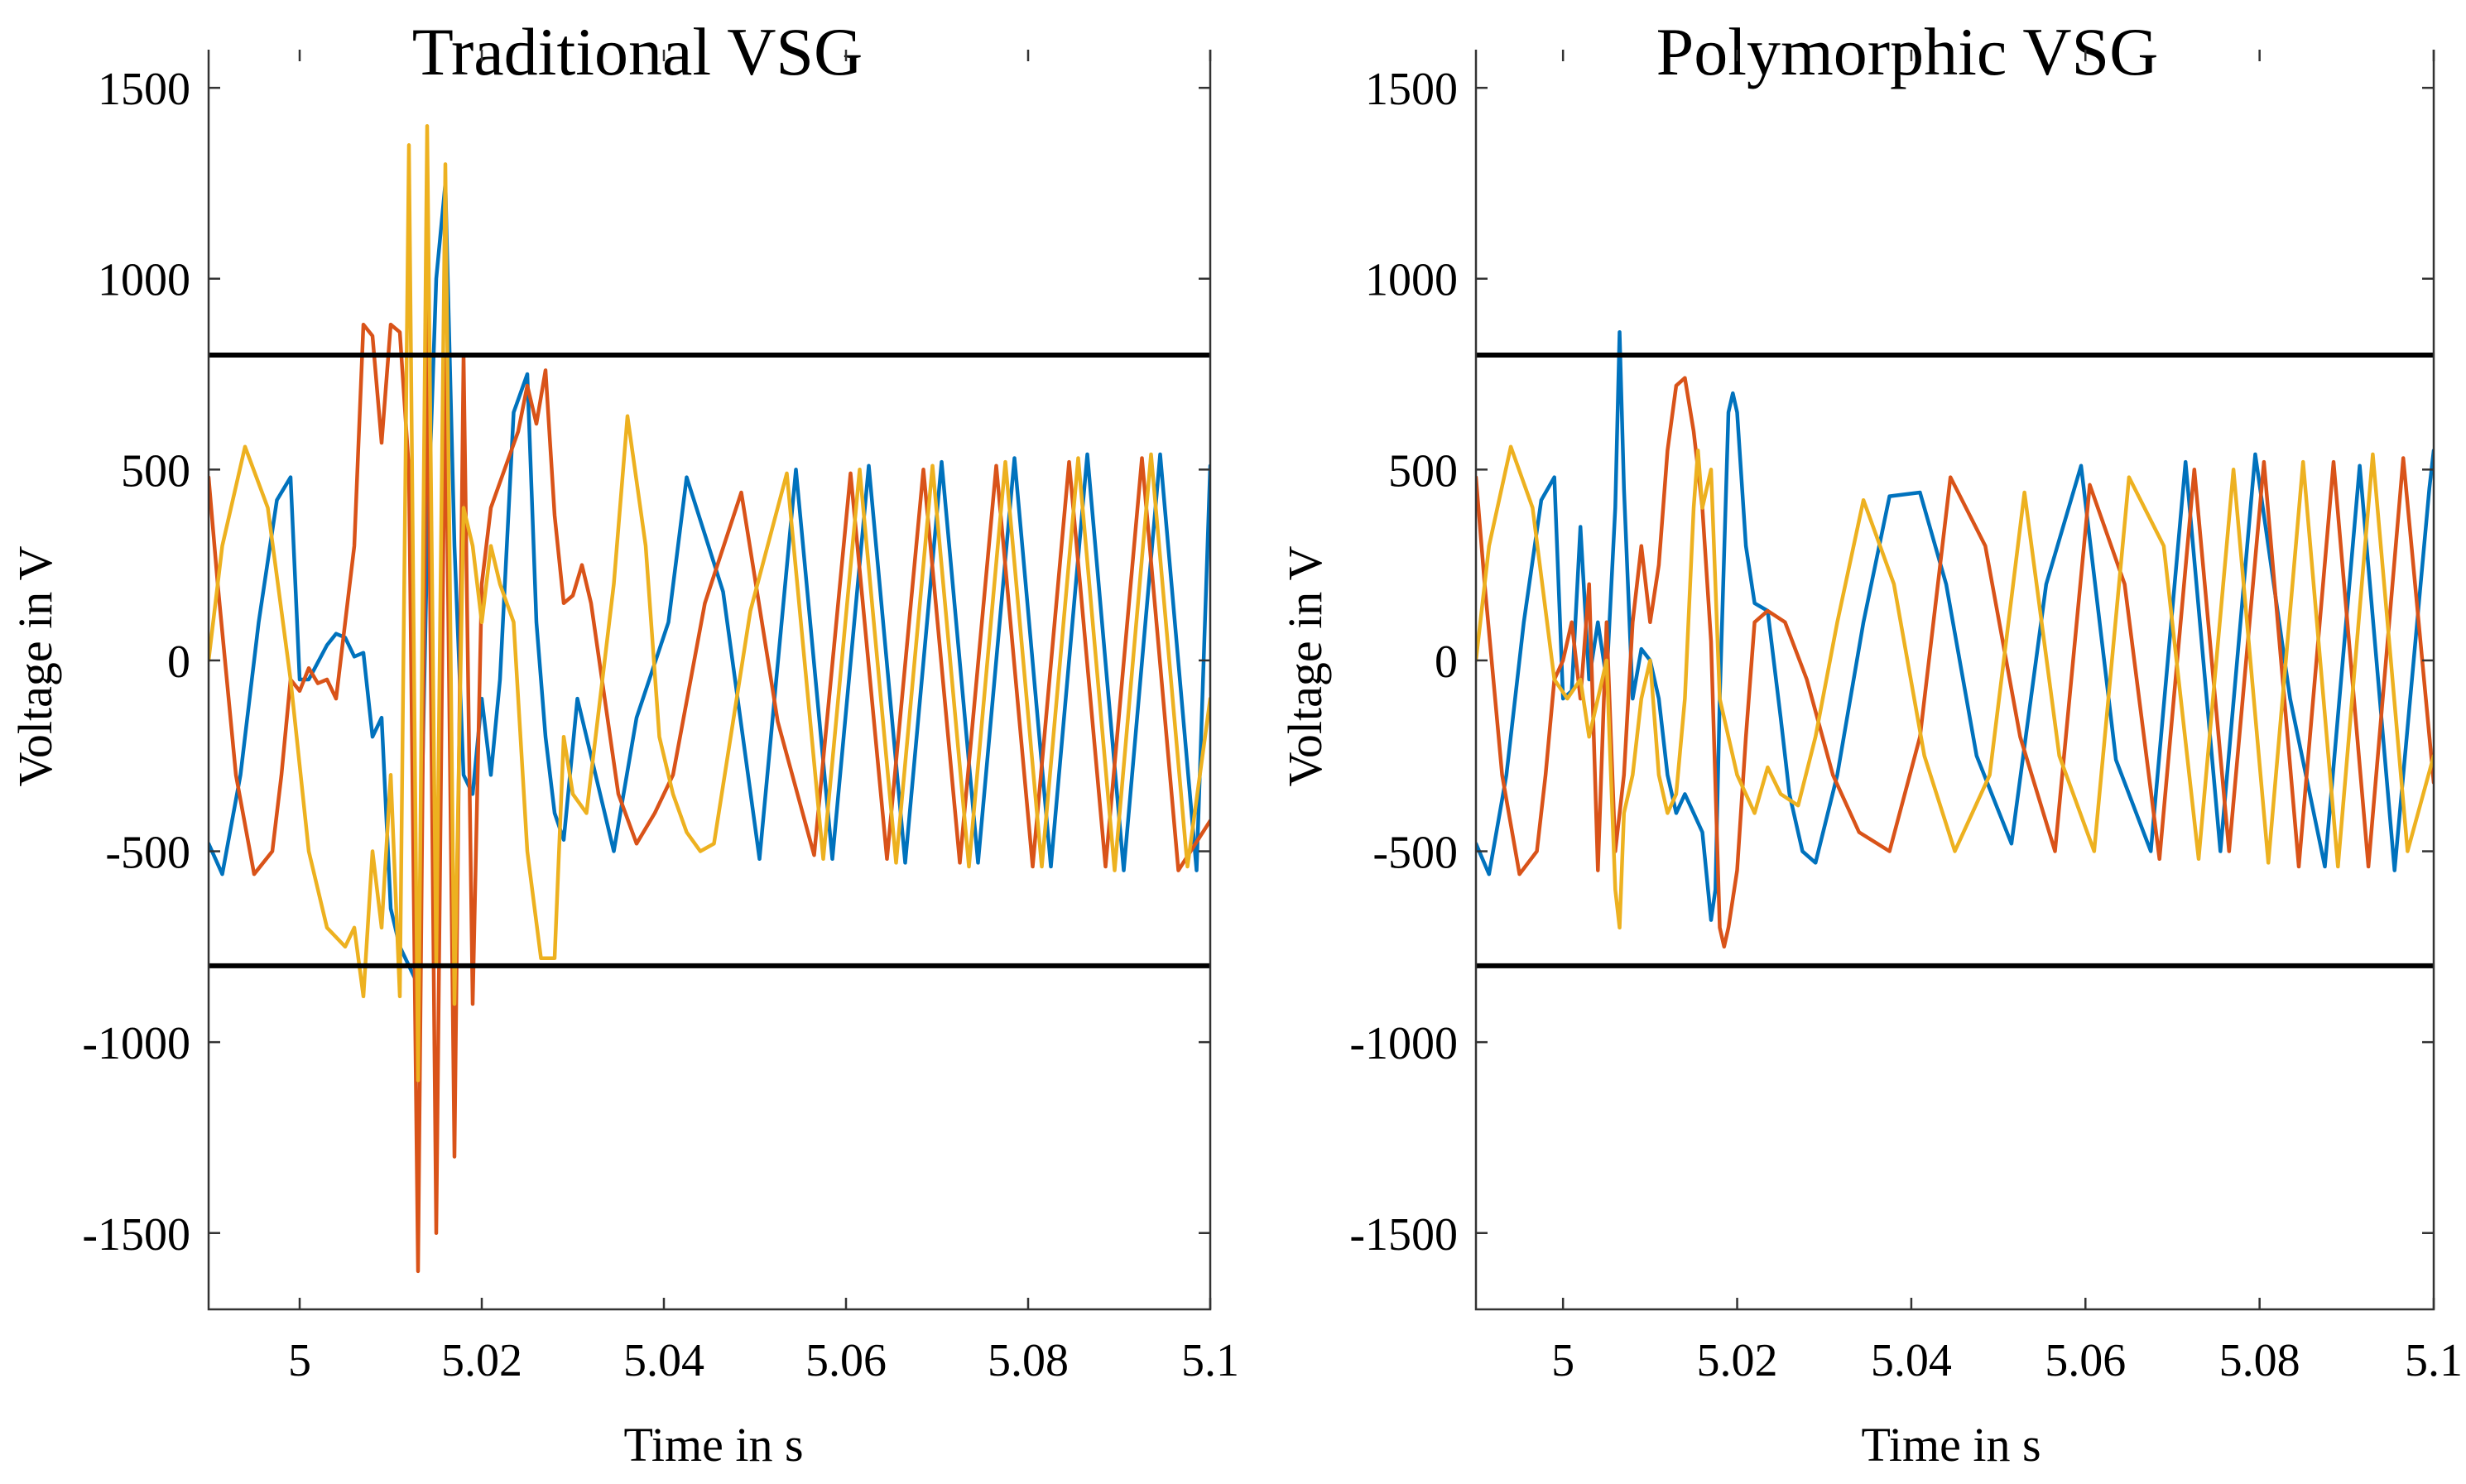 The image size is (2466, 1484). Describe the element at coordinates (1907, 51) in the screenshot. I see `chart-title: Polymorphic VSG` at that location.